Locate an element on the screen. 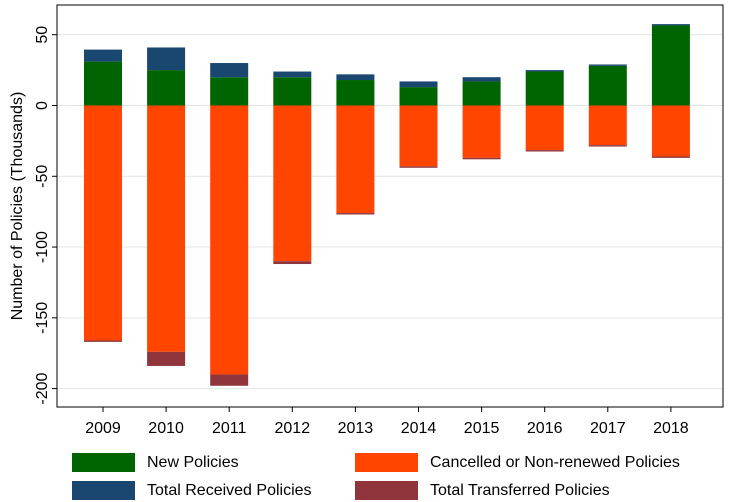 The width and height of the screenshot is (732, 502). legend-label: New Policies is located at coordinates (193, 462).